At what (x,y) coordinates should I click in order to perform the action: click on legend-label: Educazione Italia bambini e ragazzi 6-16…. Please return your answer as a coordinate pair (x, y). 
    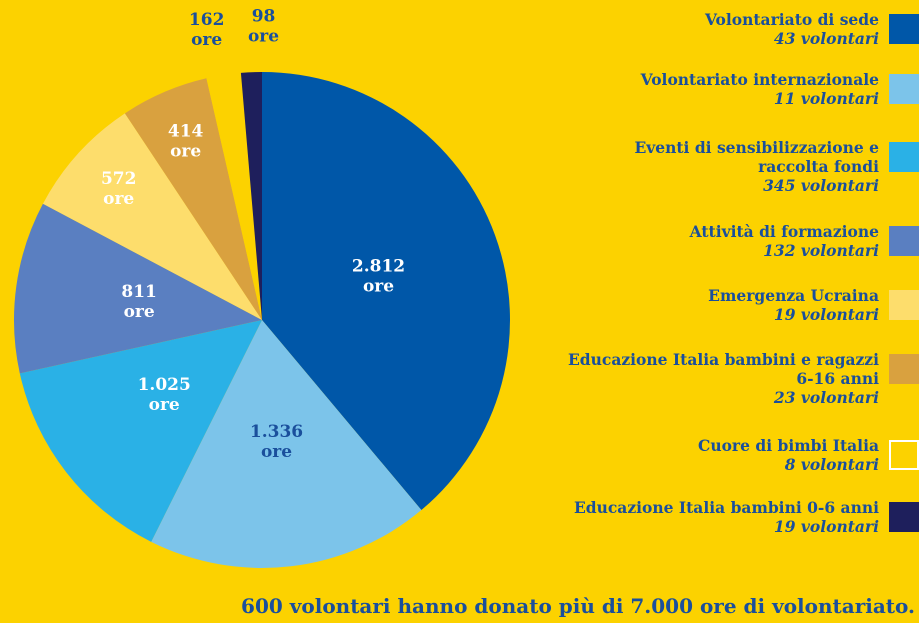
    Looking at the image, I should click on (723, 369).